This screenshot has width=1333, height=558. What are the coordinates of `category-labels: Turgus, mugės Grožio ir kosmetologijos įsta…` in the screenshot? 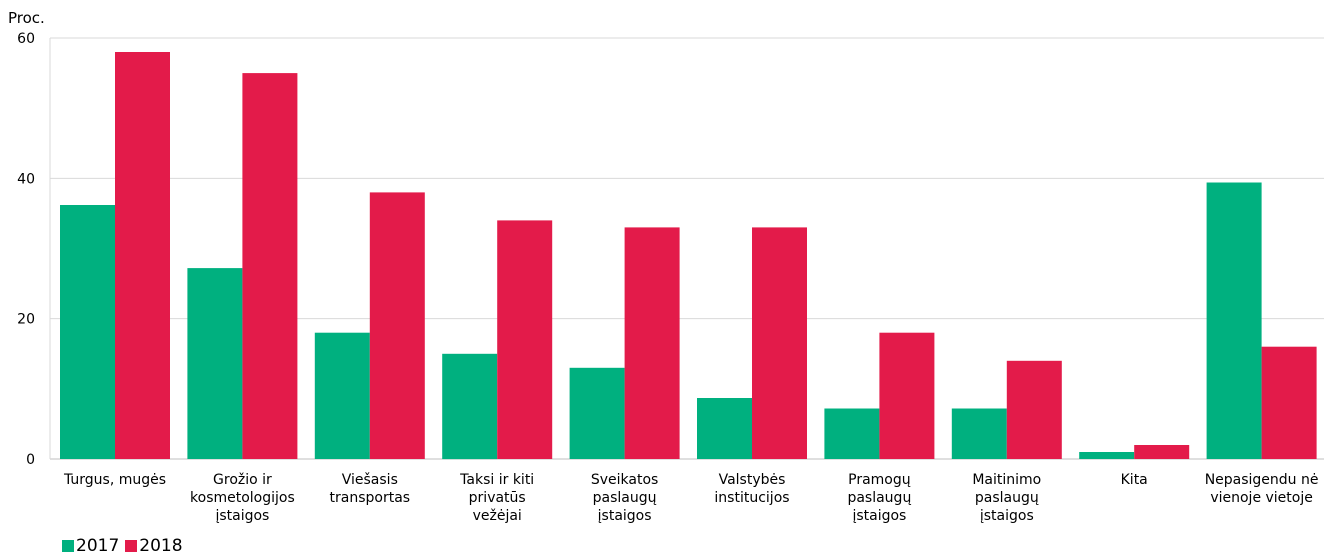 It's located at (691, 498).